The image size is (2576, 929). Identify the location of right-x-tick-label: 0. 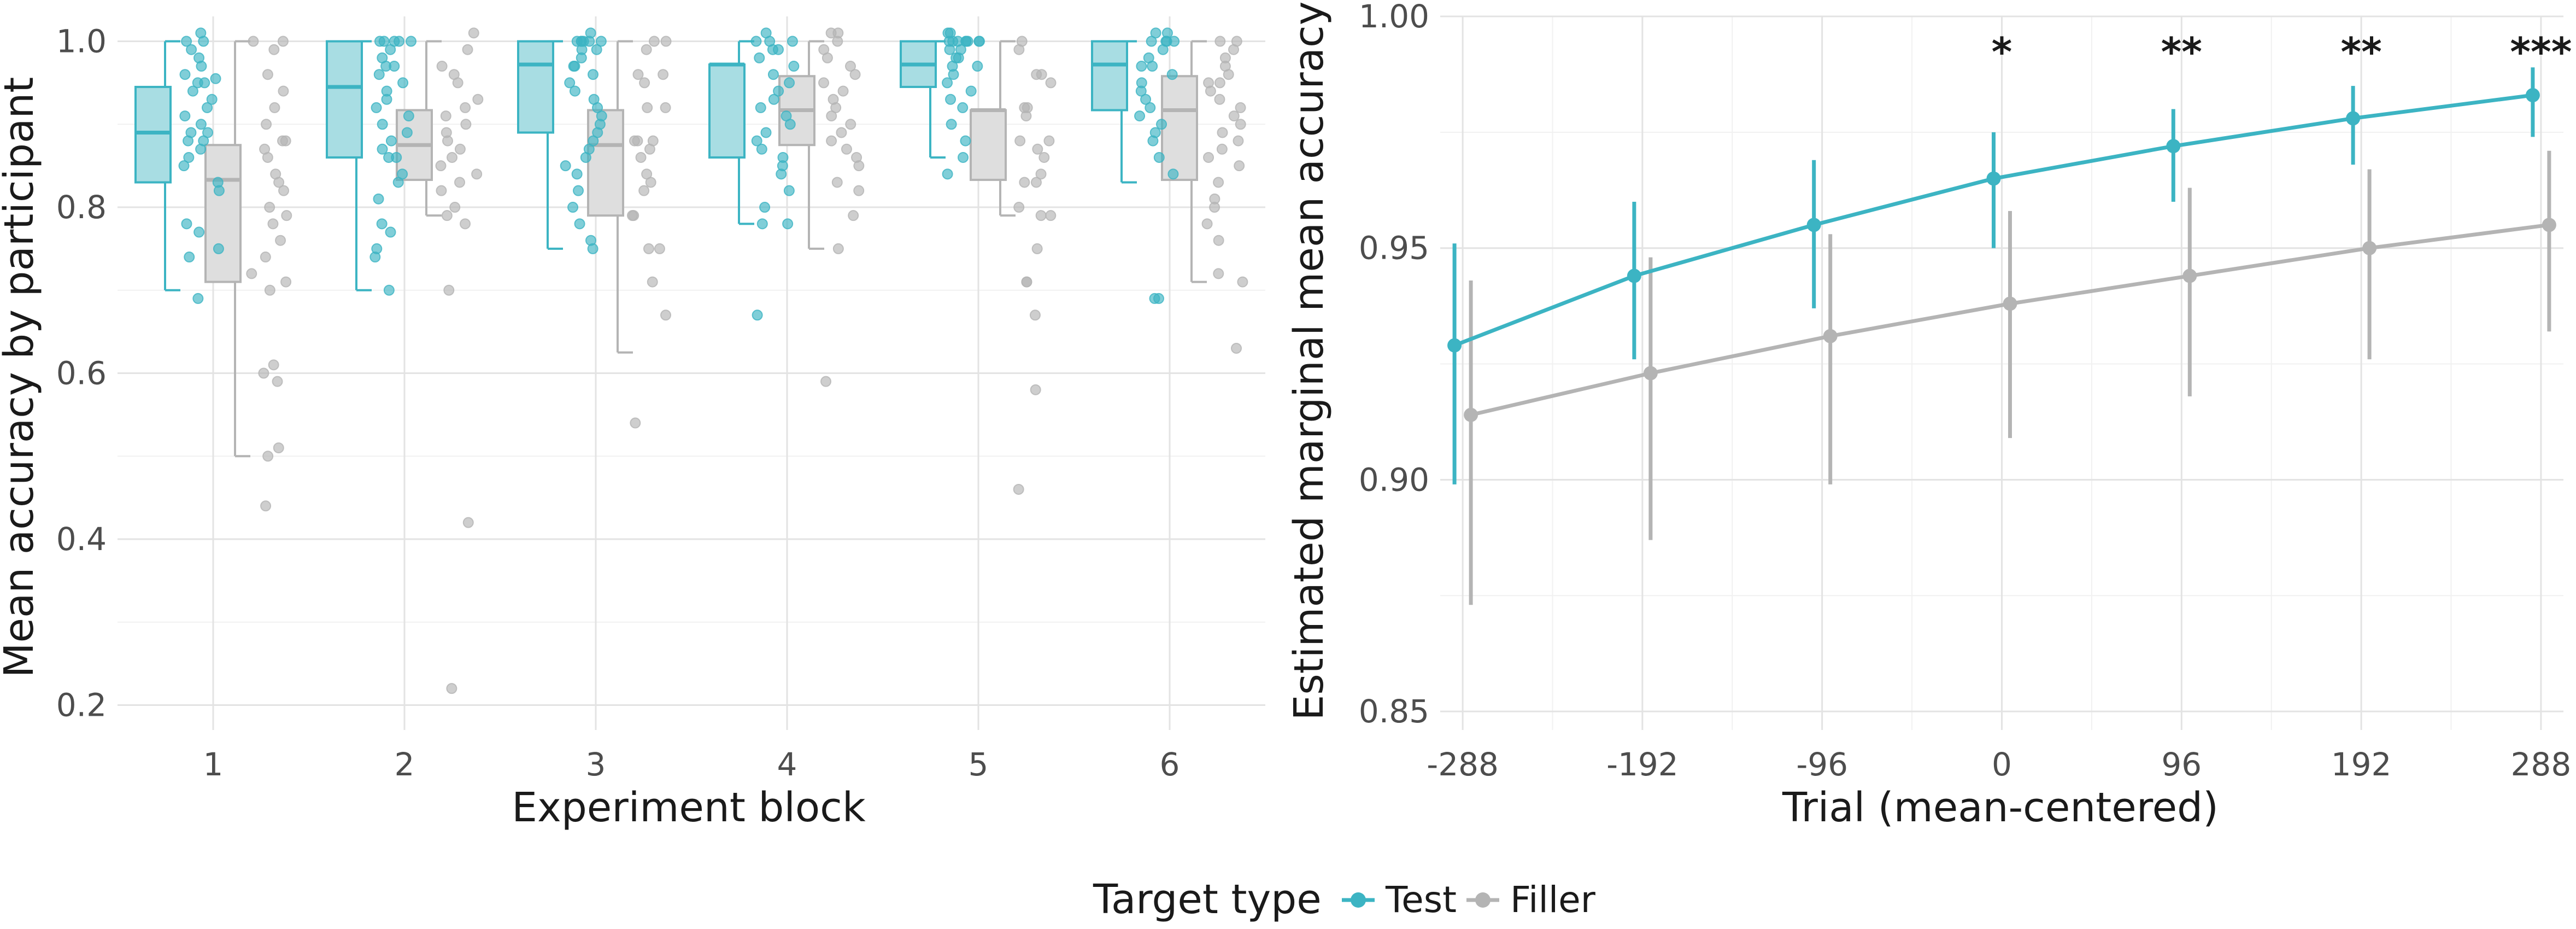
(2002, 764).